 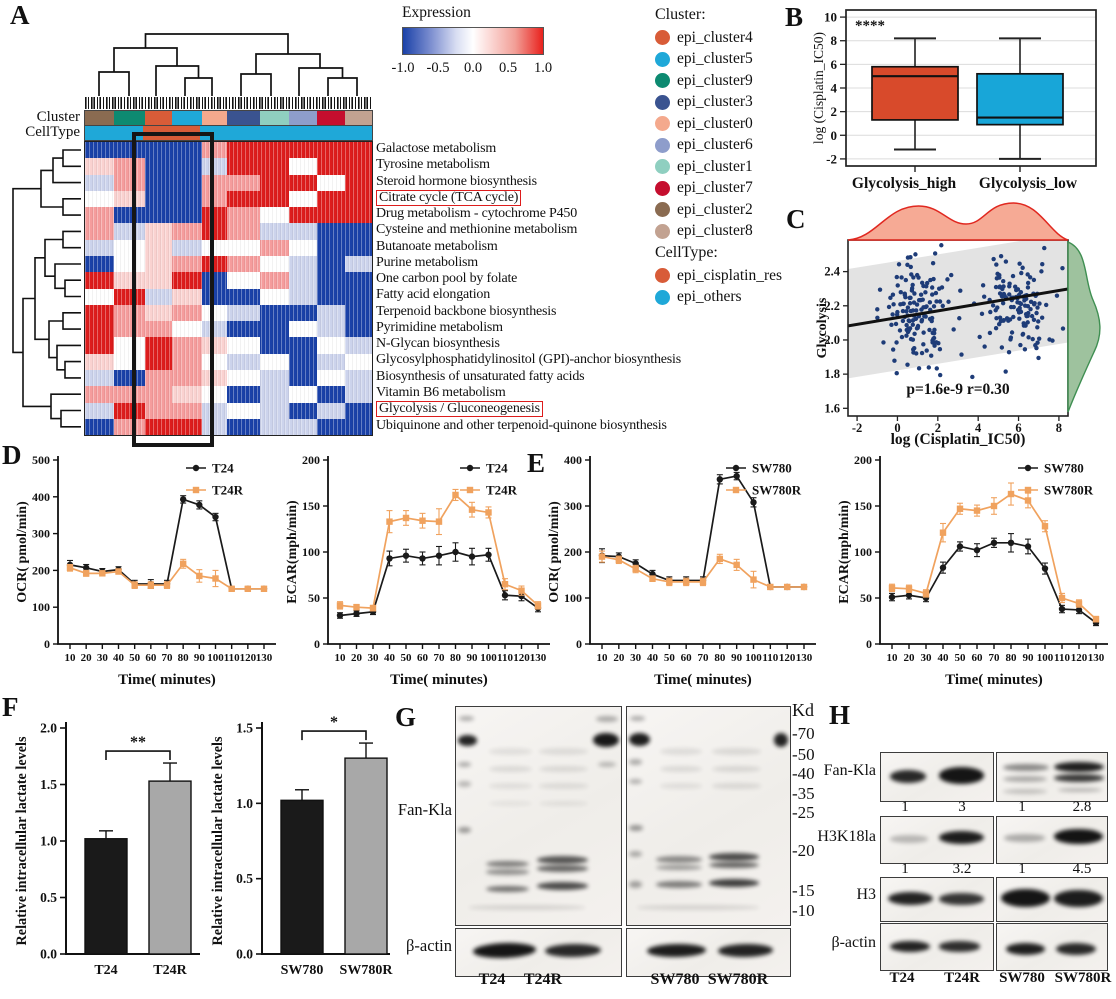 What do you see at coordinates (863, 506) in the screenshot?
I see `svg-text: 150` at bounding box center [863, 506].